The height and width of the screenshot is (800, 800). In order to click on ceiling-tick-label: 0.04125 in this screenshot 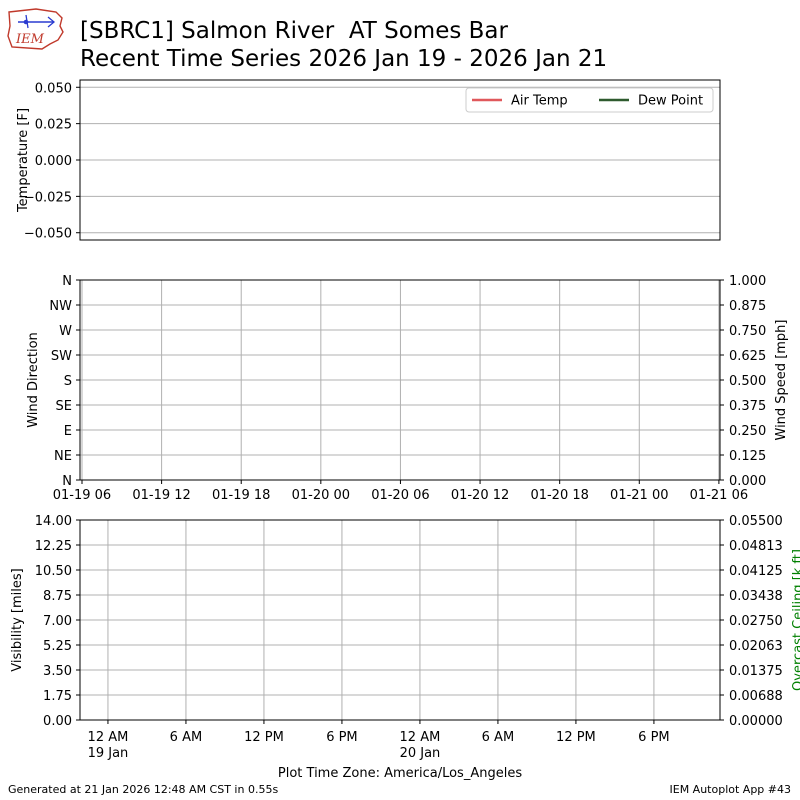, I will do `click(756, 571)`.